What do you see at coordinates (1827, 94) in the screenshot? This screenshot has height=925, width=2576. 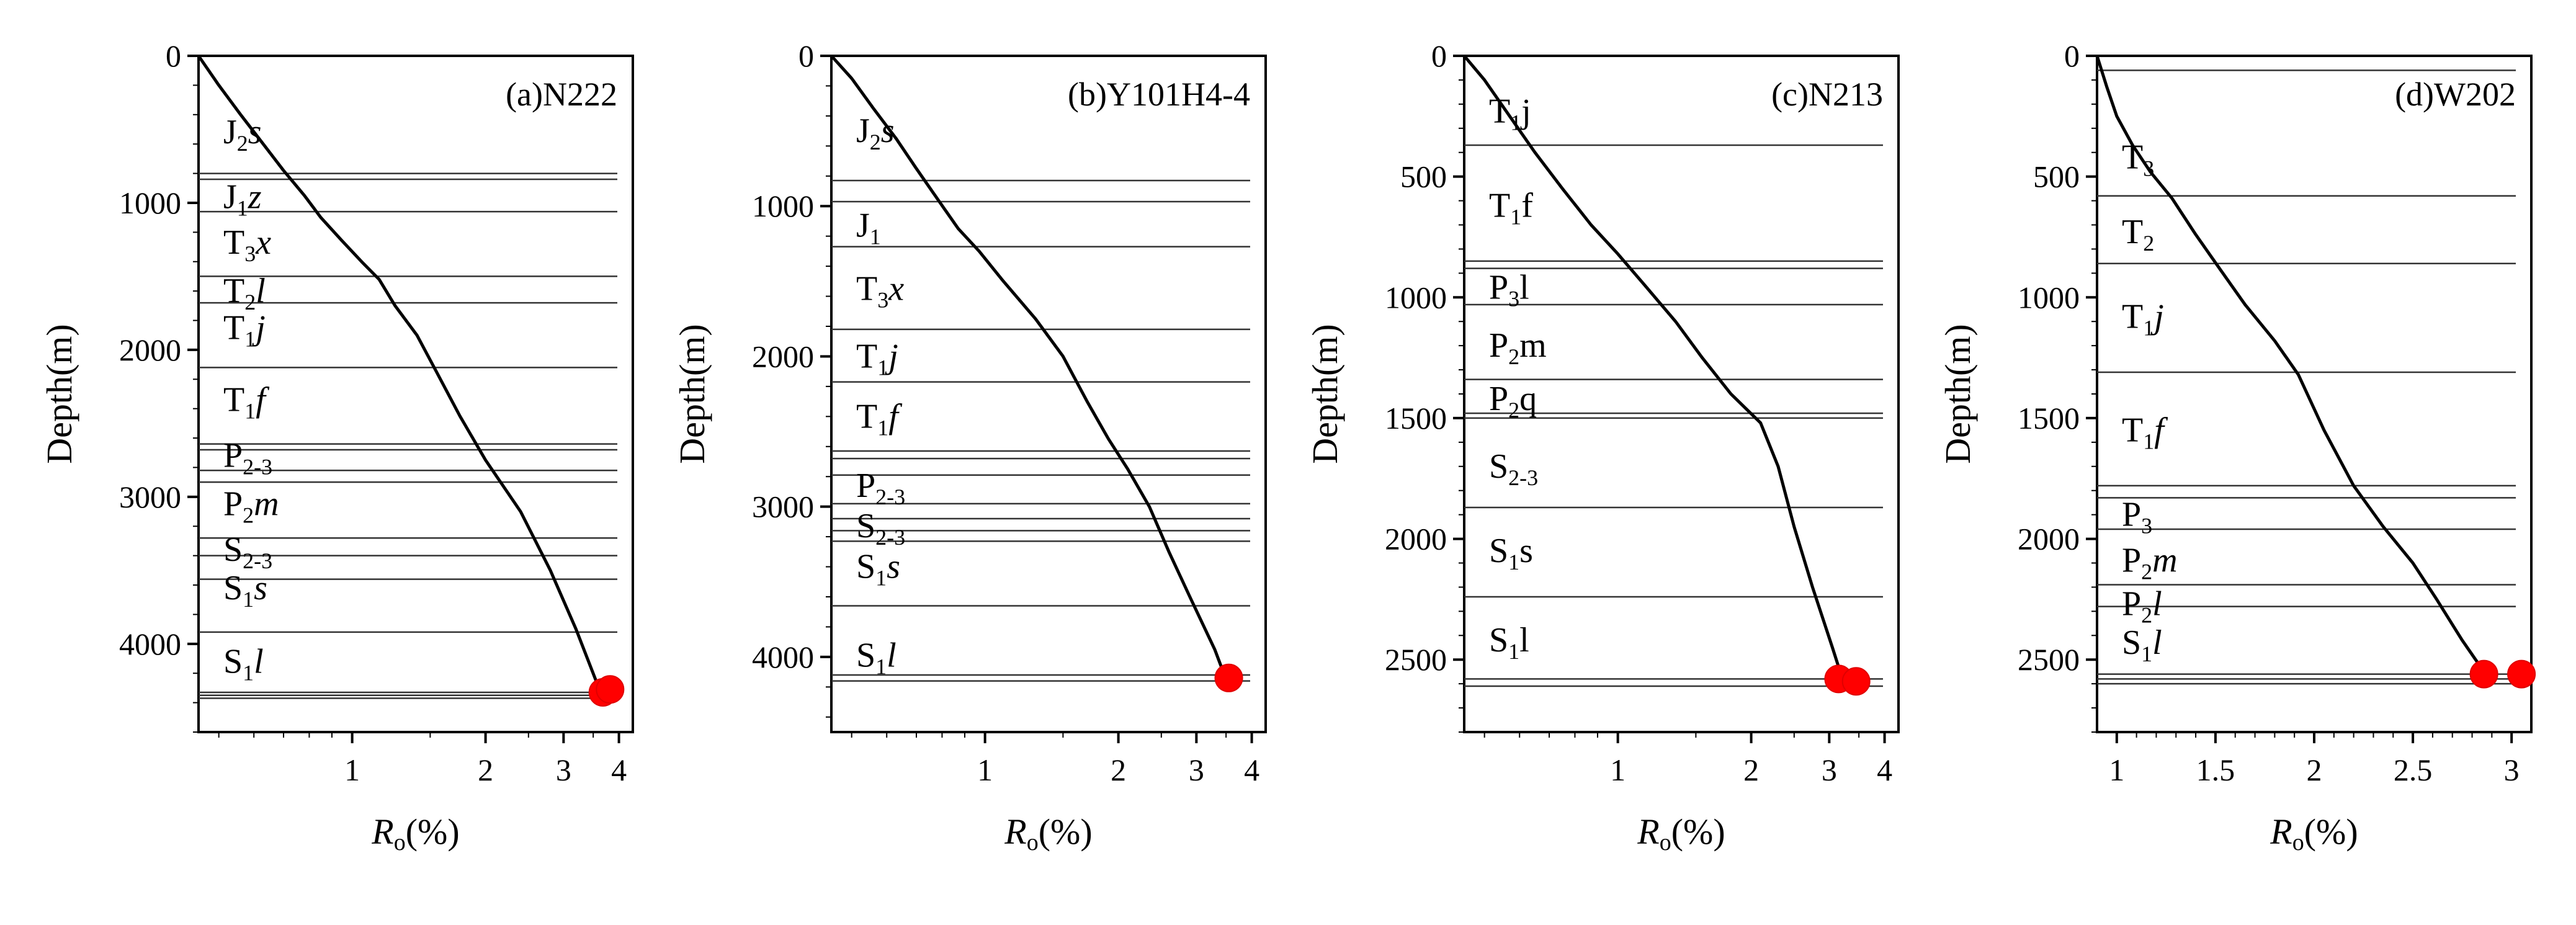 I see `panel-title: (c)N213` at bounding box center [1827, 94].